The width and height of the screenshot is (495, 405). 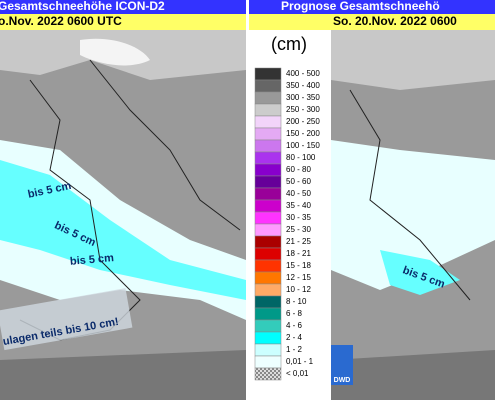 I want to click on legend-label: 8 - 10, so click(x=296, y=301).